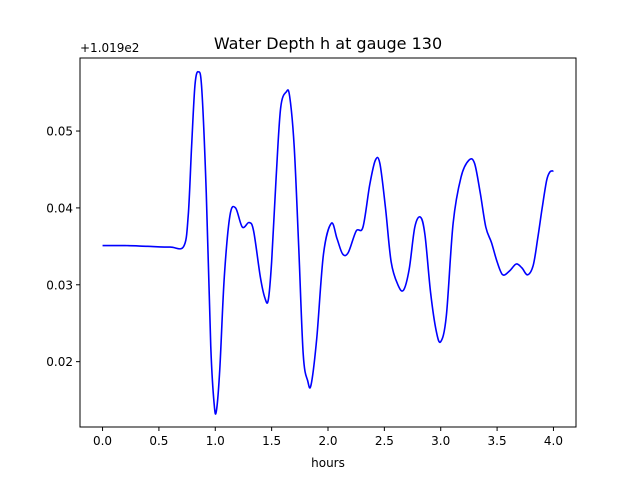 Image resolution: width=640 pixels, height=480 pixels. What do you see at coordinates (215, 441) in the screenshot?
I see `x-tick-label: 1.0` at bounding box center [215, 441].